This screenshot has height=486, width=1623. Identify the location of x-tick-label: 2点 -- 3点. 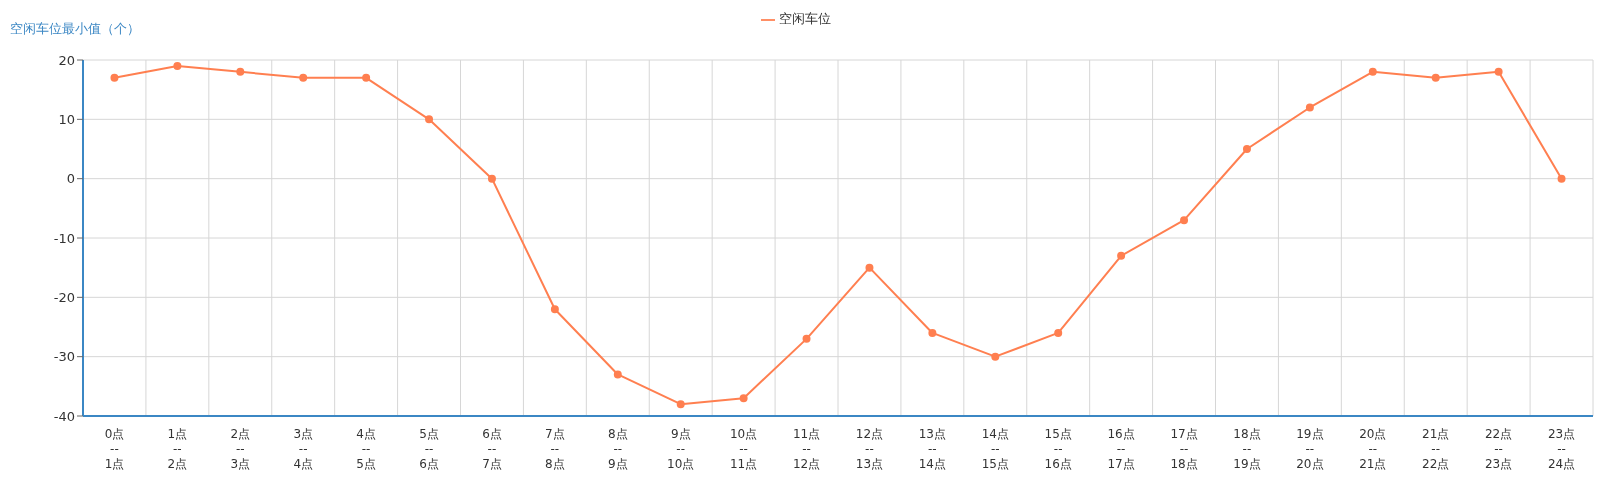
(240, 449).